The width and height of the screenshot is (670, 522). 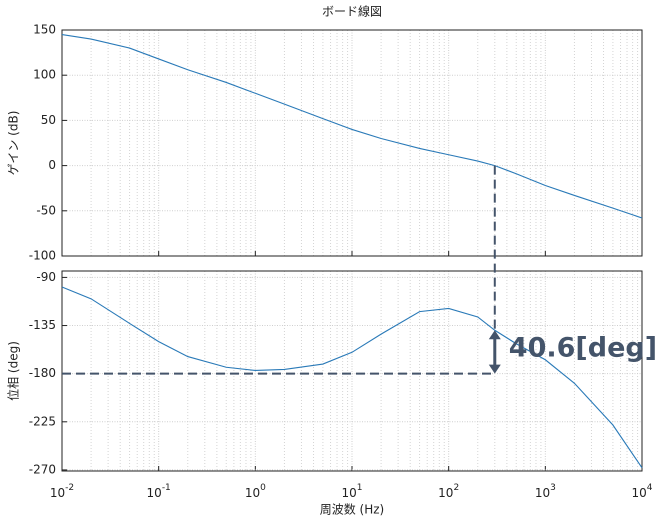 I want to click on y-tick-label: -180, so click(x=42, y=373).